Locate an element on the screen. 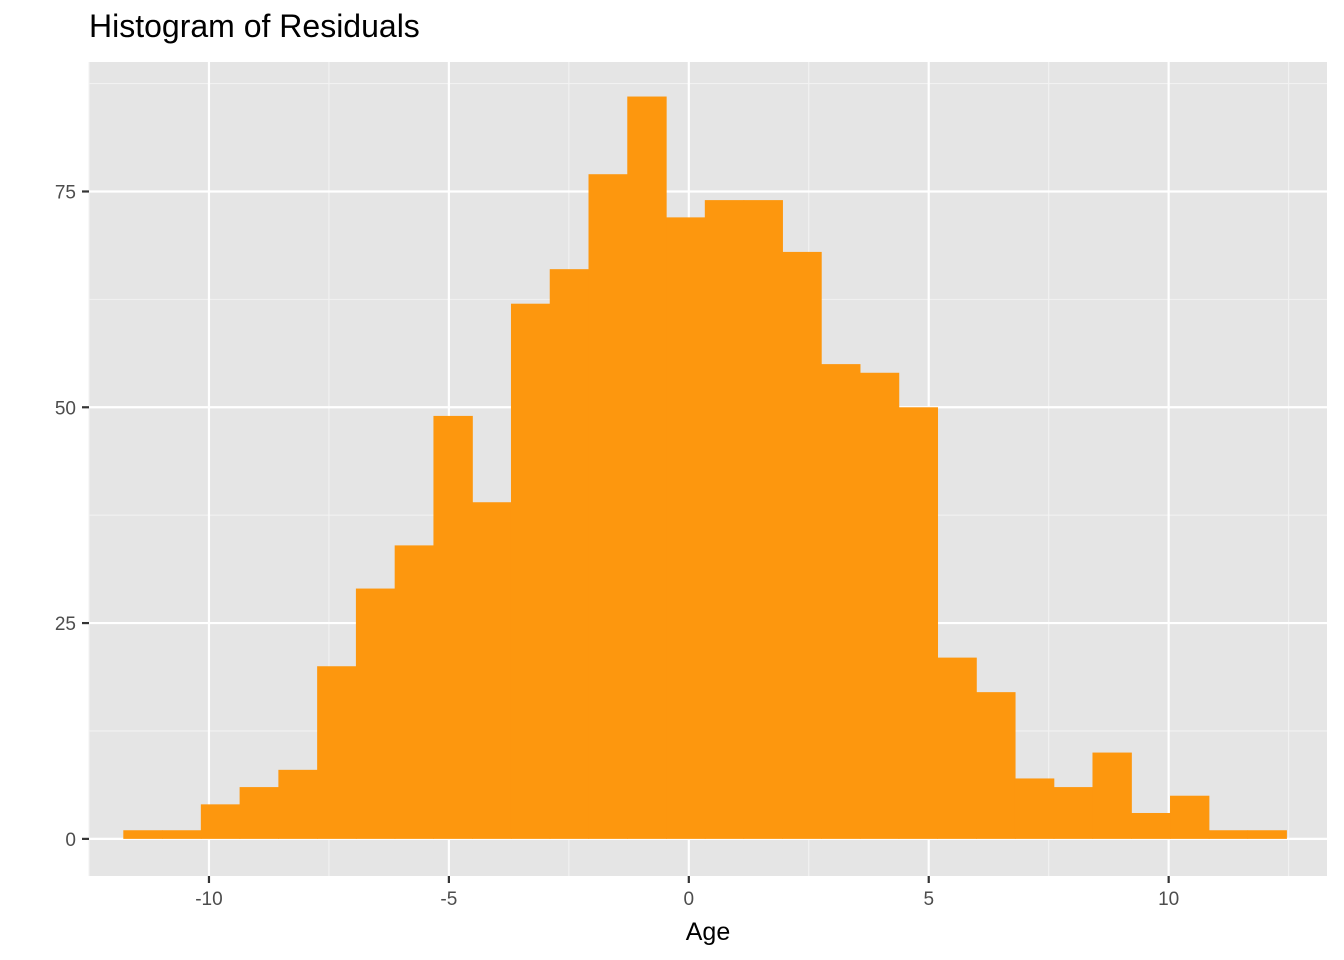 The width and height of the screenshot is (1344, 960). y-tick-label: 0 is located at coordinates (70, 840).